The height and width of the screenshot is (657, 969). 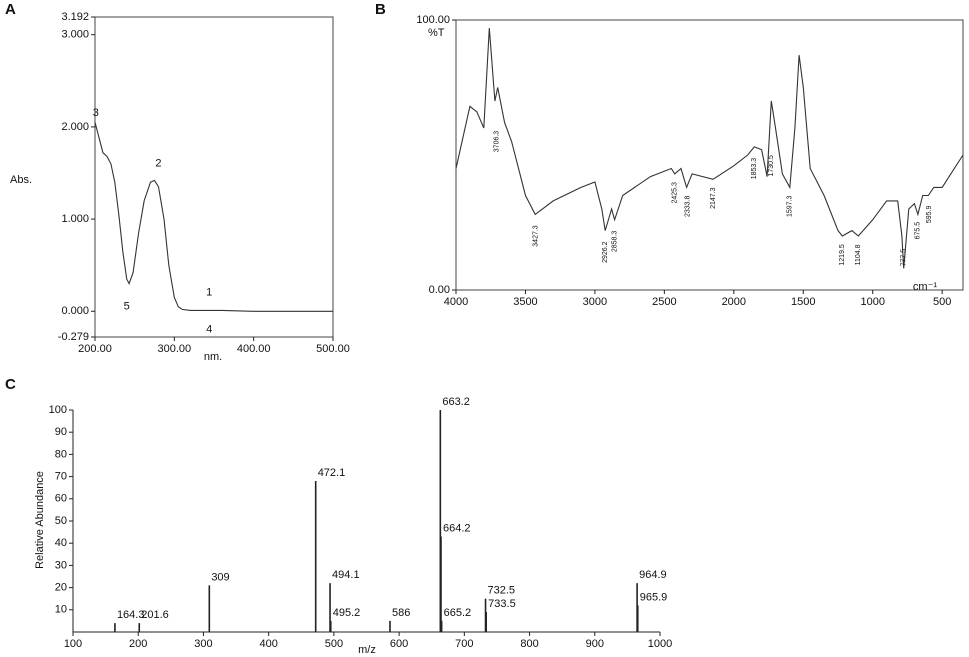 What do you see at coordinates (346, 575) in the screenshot?
I see `peak-label: 494.1` at bounding box center [346, 575].